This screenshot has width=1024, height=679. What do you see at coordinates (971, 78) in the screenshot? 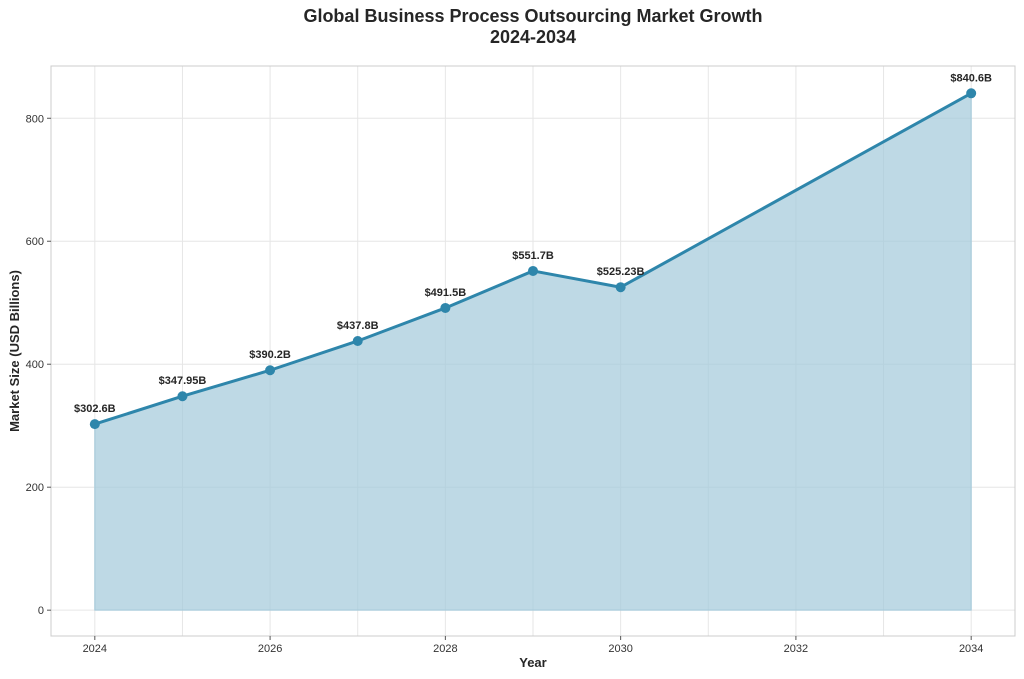
I see `data-label: $840.6B` at bounding box center [971, 78].